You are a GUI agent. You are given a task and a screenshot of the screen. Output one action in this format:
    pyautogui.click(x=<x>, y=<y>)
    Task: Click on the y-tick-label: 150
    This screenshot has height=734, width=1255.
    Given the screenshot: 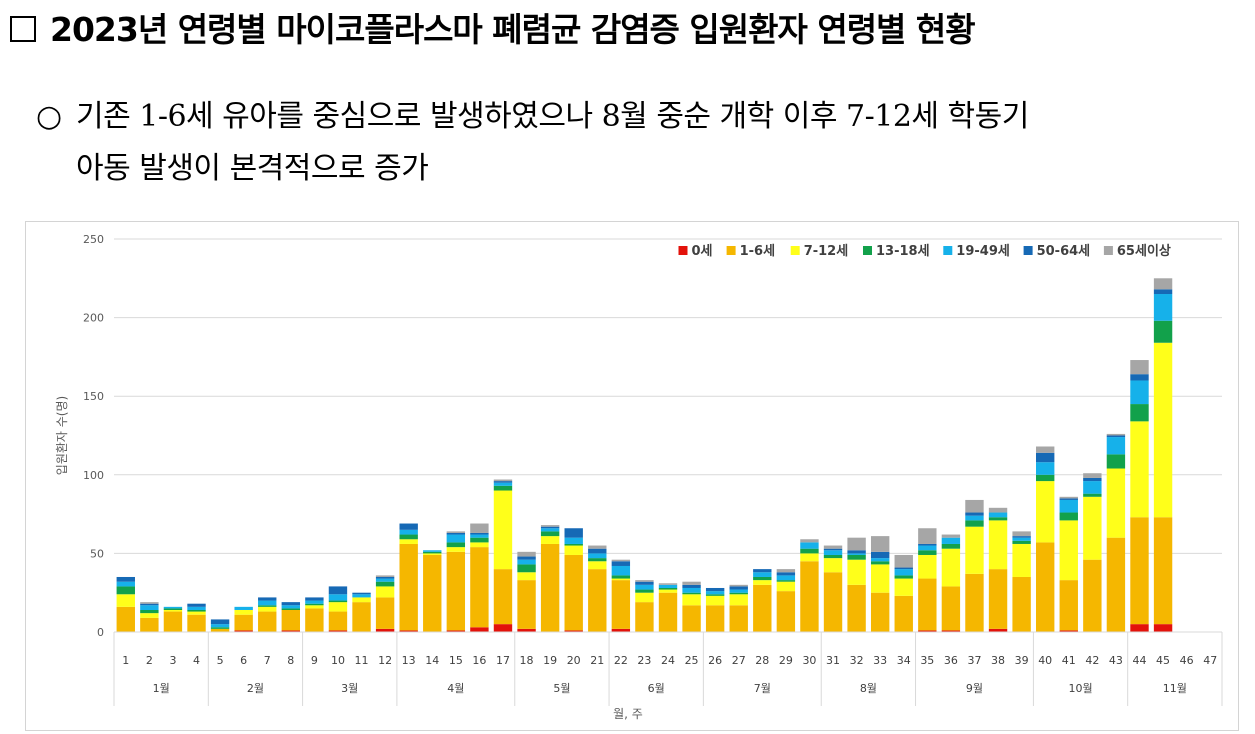 What is the action you would take?
    pyautogui.click(x=93, y=396)
    